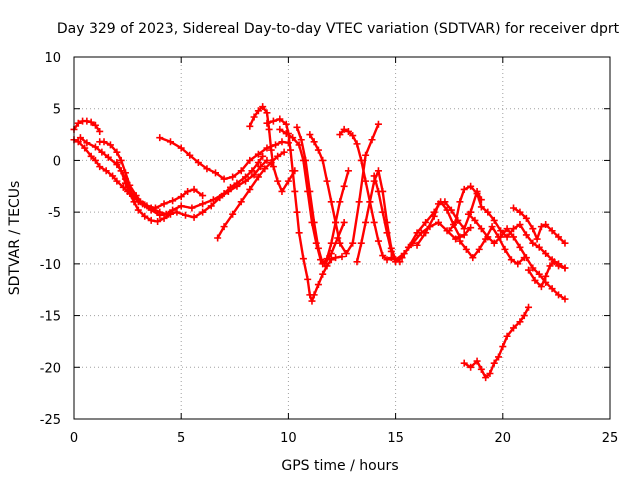 Image resolution: width=640 pixels, height=480 pixels. What do you see at coordinates (516, 256) in the screenshot?
I see `series-arc19` at bounding box center [516, 256].